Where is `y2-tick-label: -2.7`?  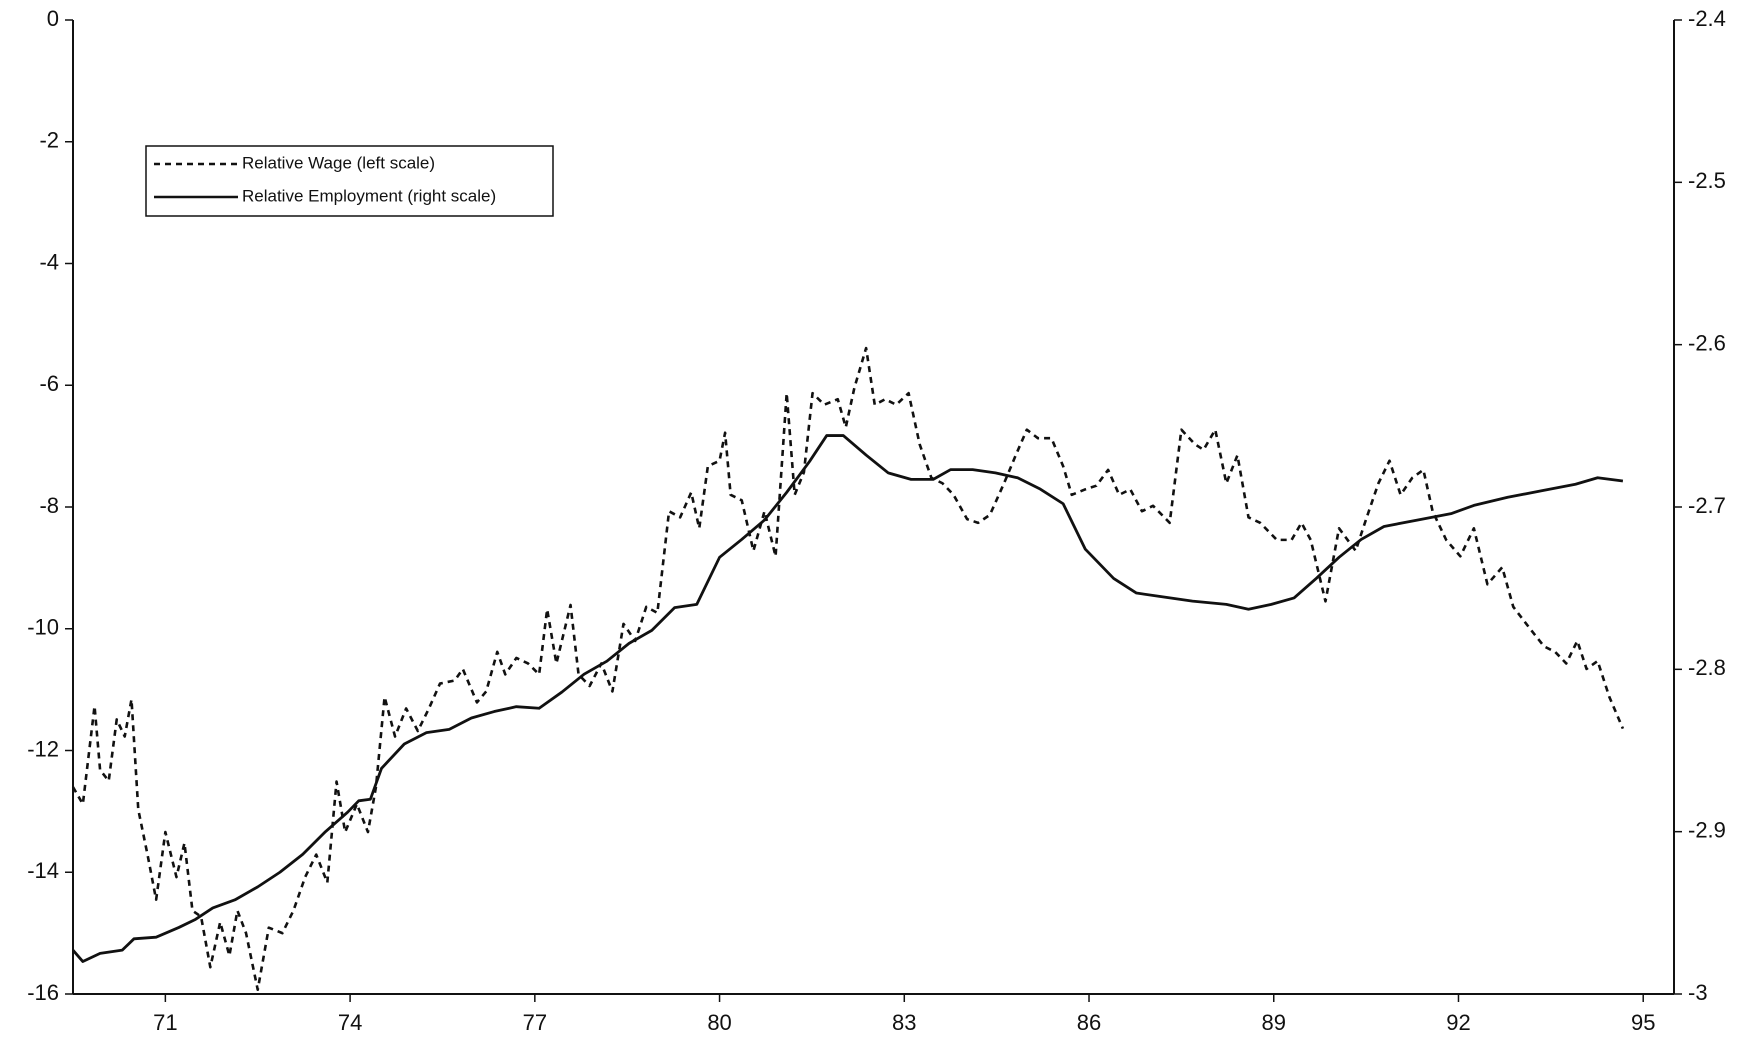 y2-tick-label: -2.7 is located at coordinates (1707, 505).